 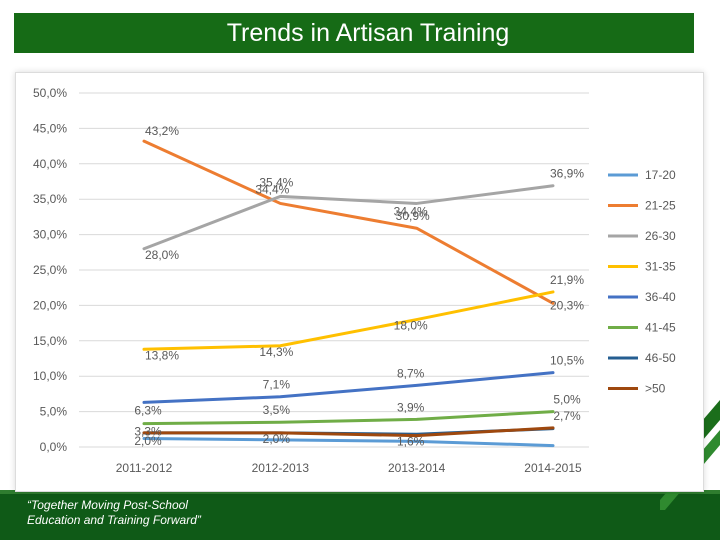 I want to click on data-label->50: 1,6%, so click(x=411, y=442).